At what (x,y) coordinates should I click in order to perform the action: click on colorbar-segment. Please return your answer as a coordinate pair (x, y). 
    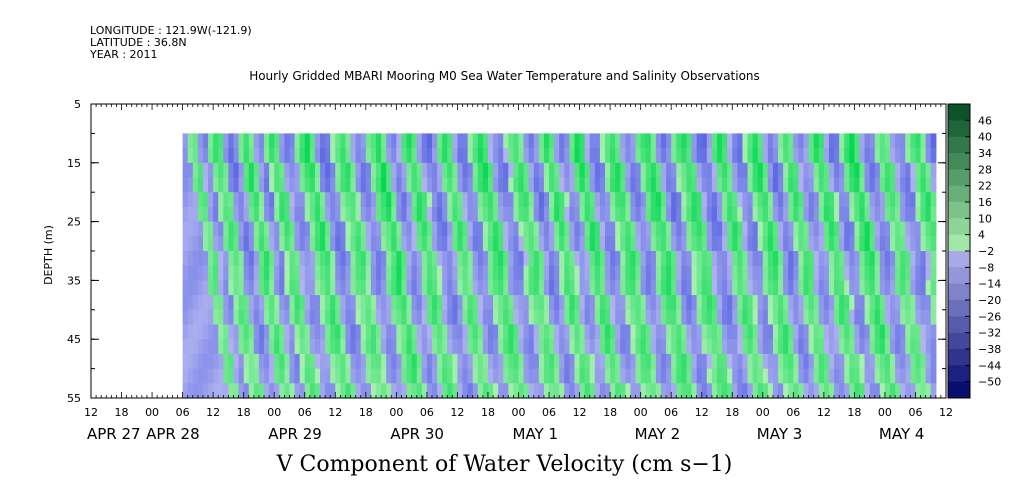
    Looking at the image, I should click on (959, 325).